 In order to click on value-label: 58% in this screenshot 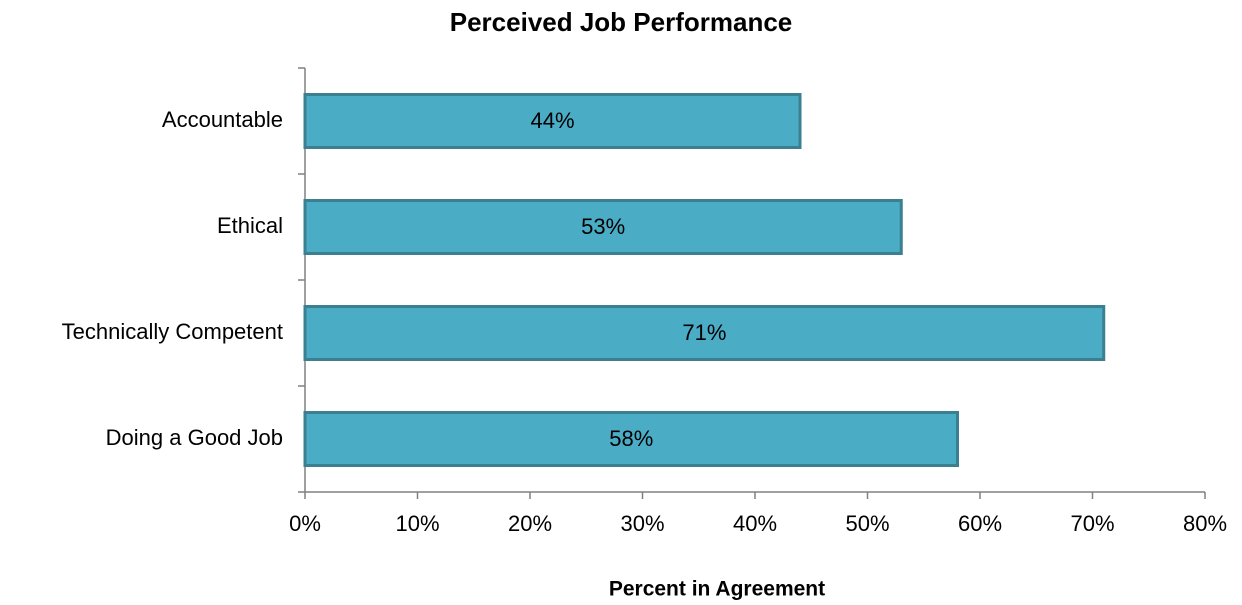, I will do `click(631, 438)`.